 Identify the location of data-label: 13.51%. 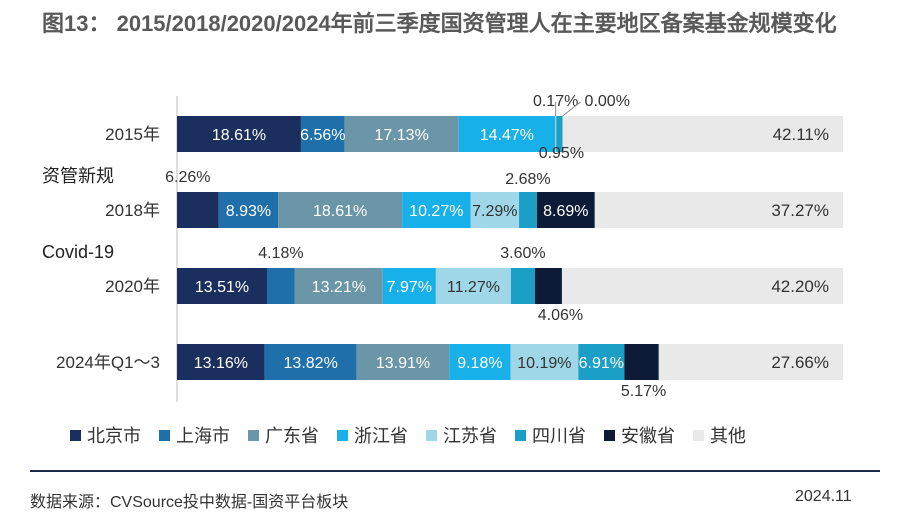
(222, 287).